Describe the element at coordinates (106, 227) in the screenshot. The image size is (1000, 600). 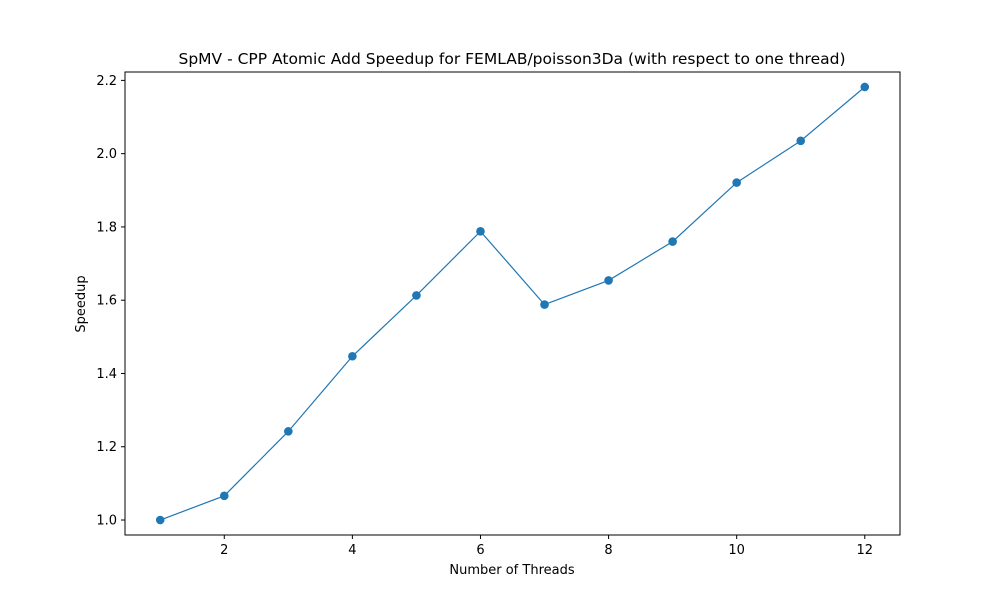
I see `y-tick-label-4: 1.8` at that location.